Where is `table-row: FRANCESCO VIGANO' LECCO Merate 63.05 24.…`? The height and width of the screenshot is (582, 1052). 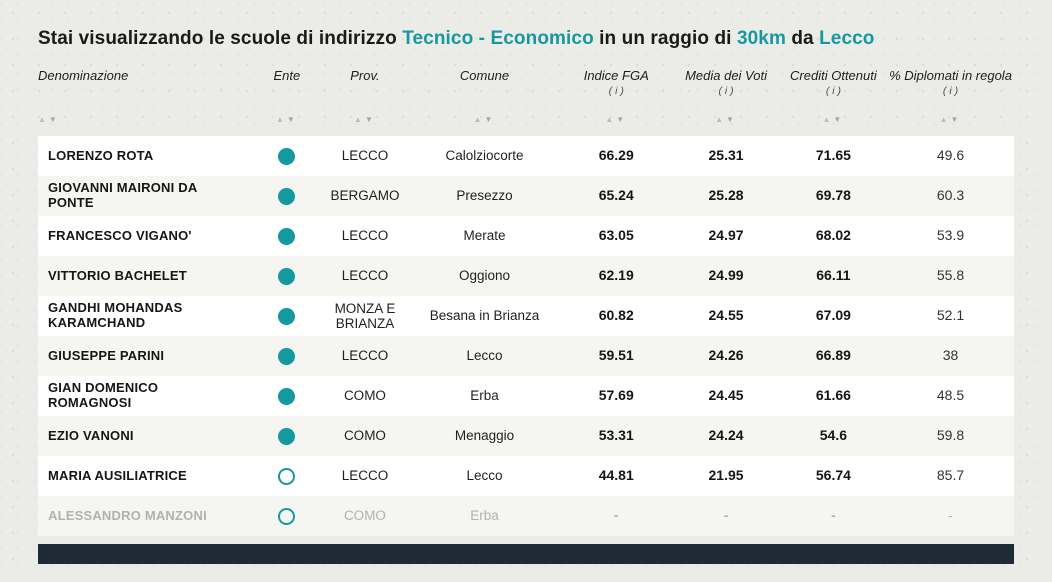 table-row: FRANCESCO VIGANO' LECCO Merate 63.05 24.… is located at coordinates (526, 236).